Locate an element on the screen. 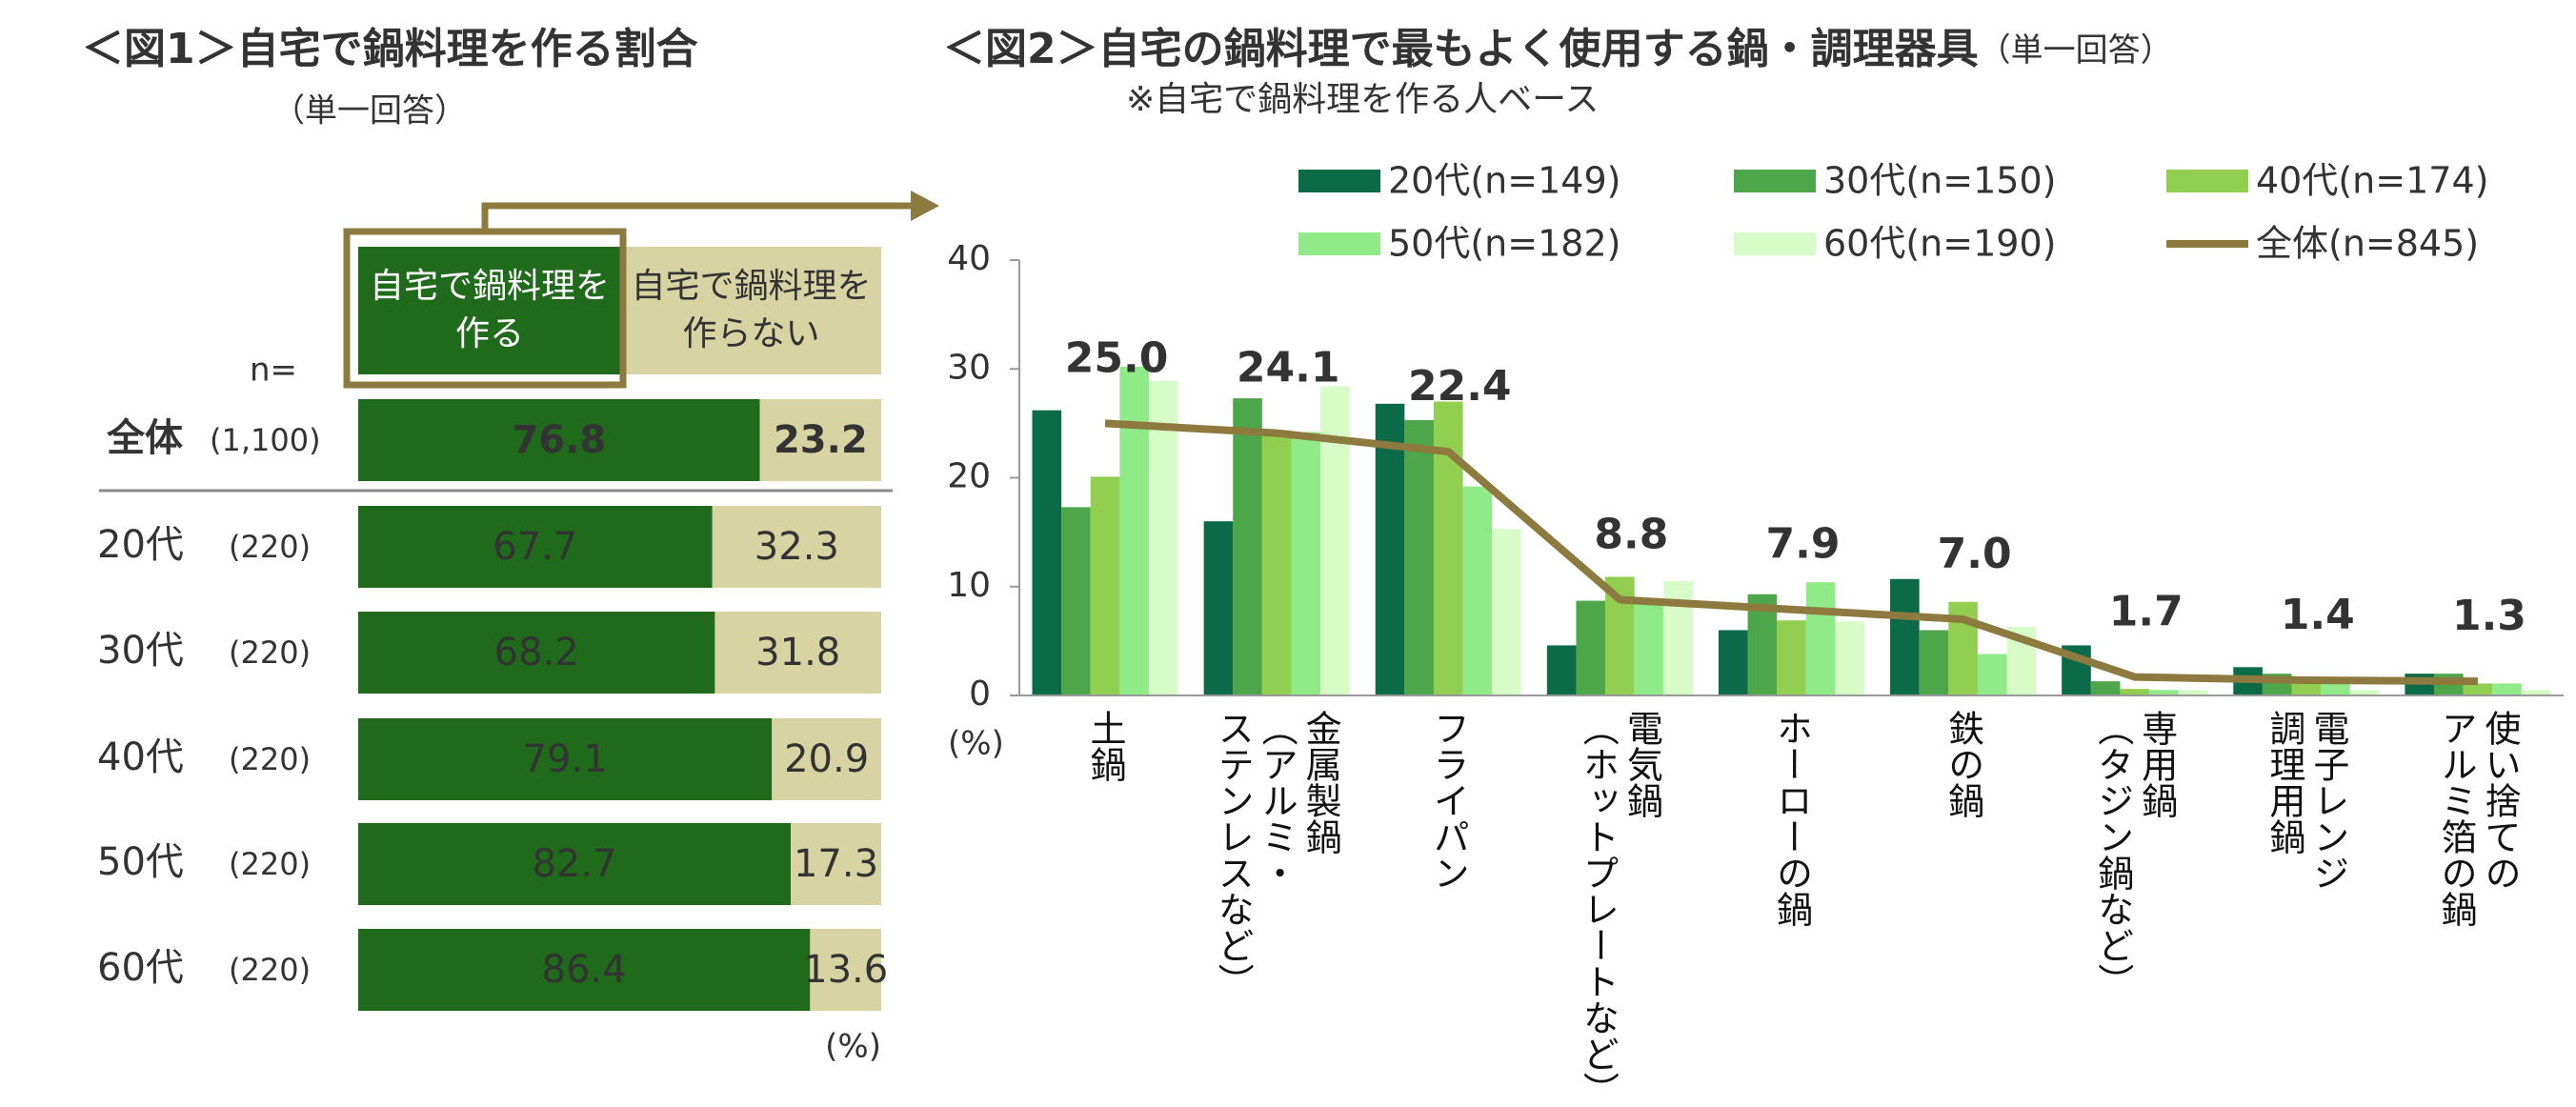 The height and width of the screenshot is (1107, 2576). chart-subtitle: ※自宅で鍋料理を作る人ベース is located at coordinates (1362, 100).